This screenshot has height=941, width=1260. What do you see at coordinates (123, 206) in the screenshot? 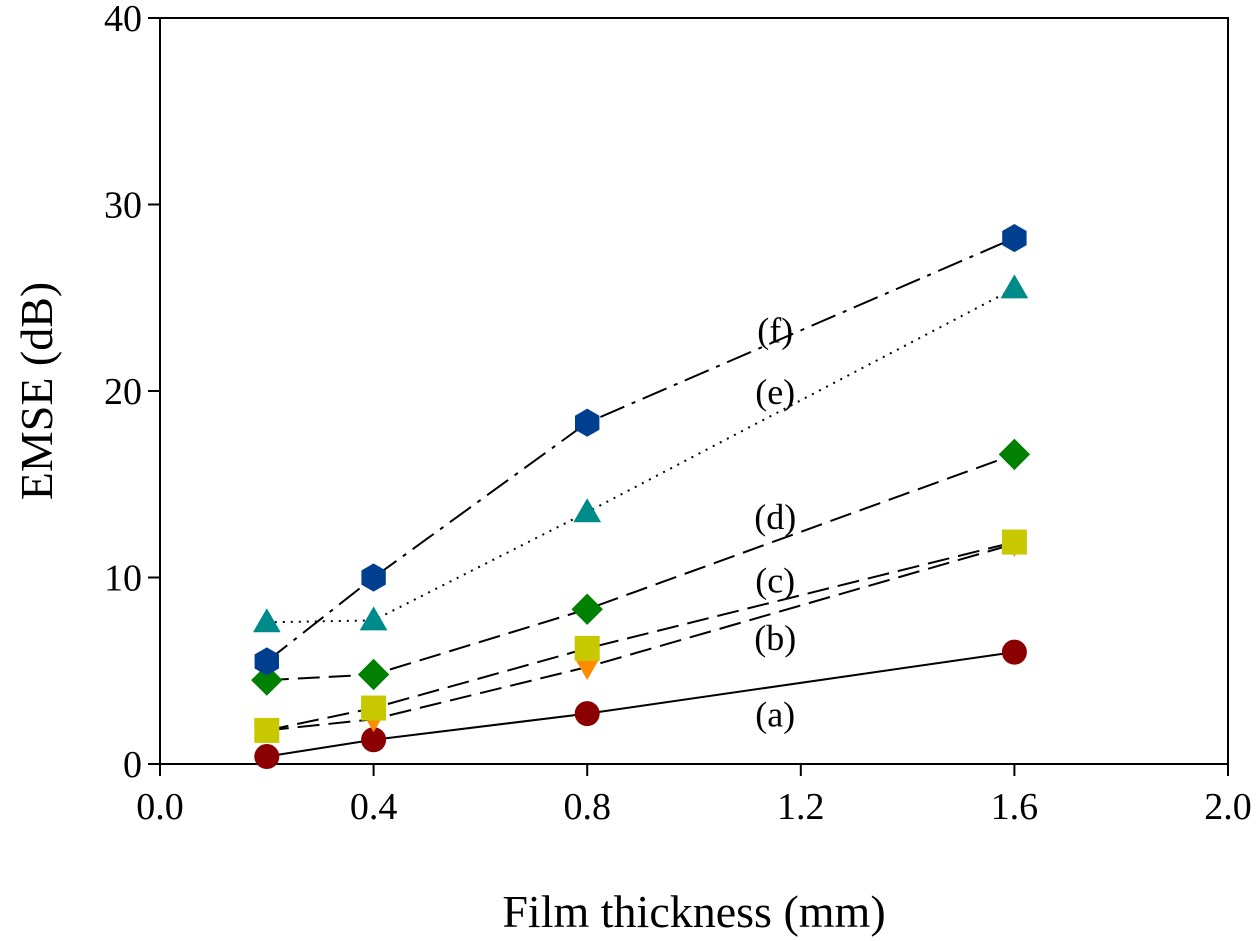
I see `y-tick-label: 30` at bounding box center [123, 206].